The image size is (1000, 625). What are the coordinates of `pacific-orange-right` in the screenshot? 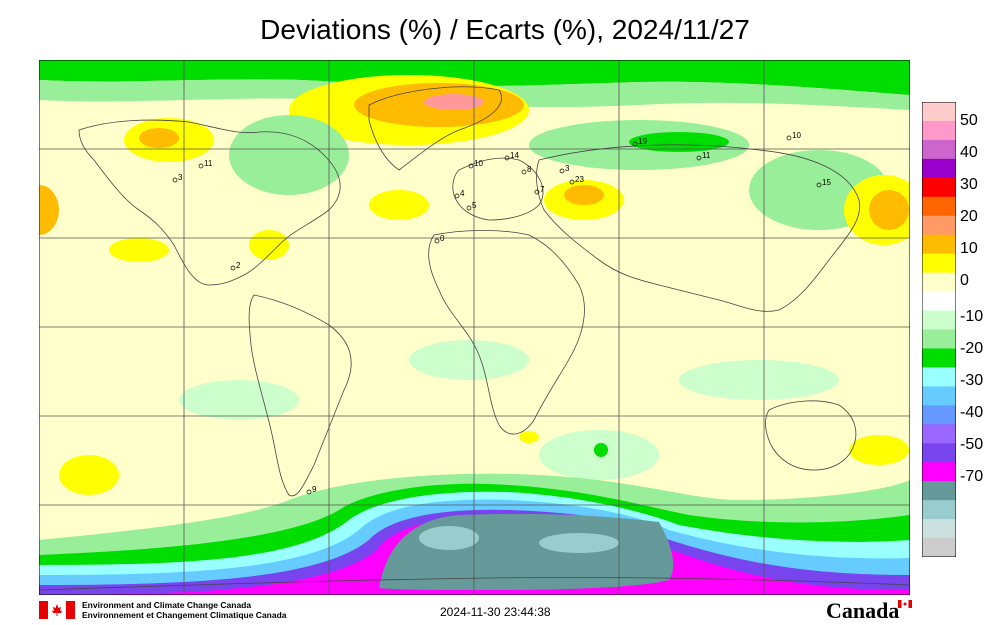 It's located at (889, 210).